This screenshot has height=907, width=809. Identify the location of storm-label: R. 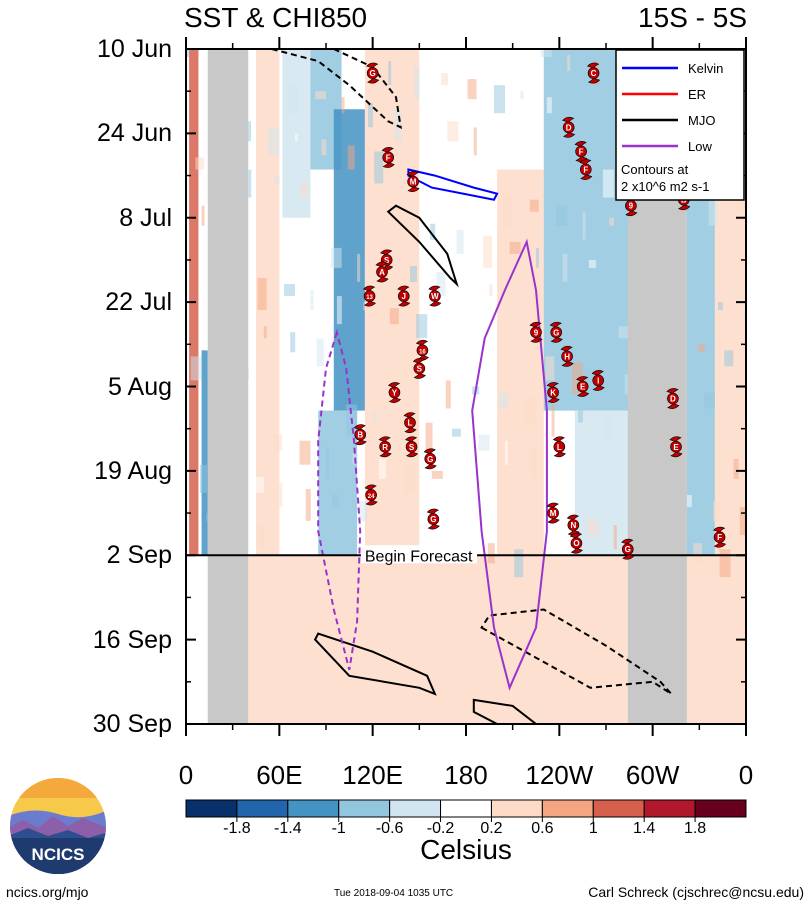
(385, 447).